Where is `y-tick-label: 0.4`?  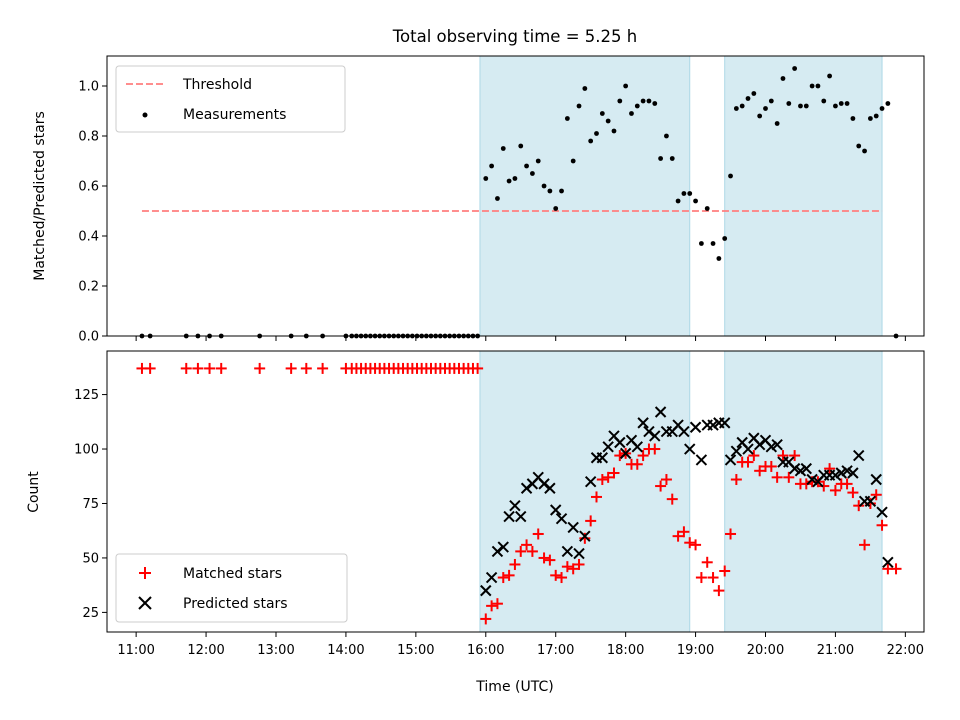
y-tick-label: 0.4 is located at coordinates (88, 237).